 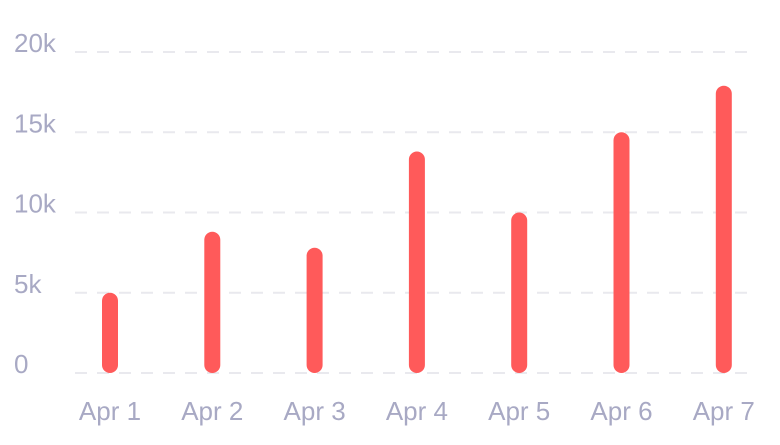 I want to click on y-axis-ticks: 0 5k 10k 15k 20k, so click(x=35, y=203).